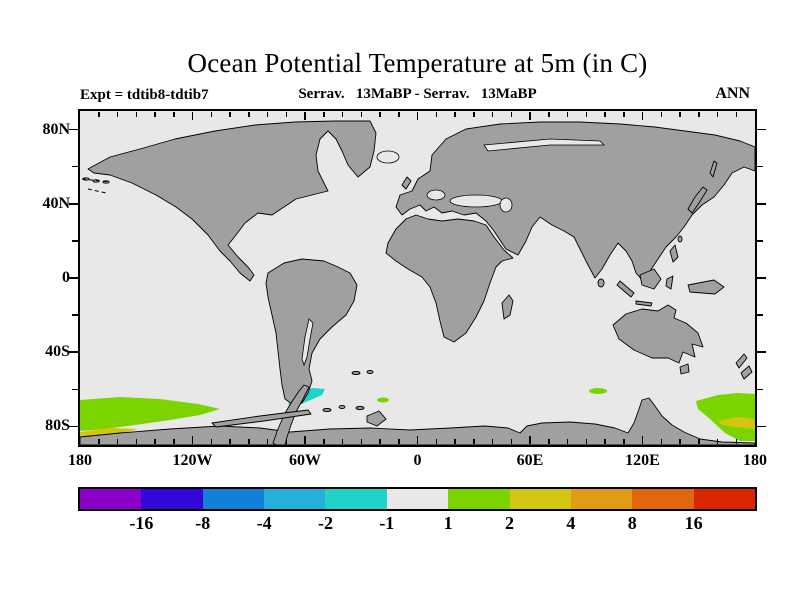 This screenshot has height=600, width=800. What do you see at coordinates (387, 523) in the screenshot?
I see `colorbar-label--1: -1` at bounding box center [387, 523].